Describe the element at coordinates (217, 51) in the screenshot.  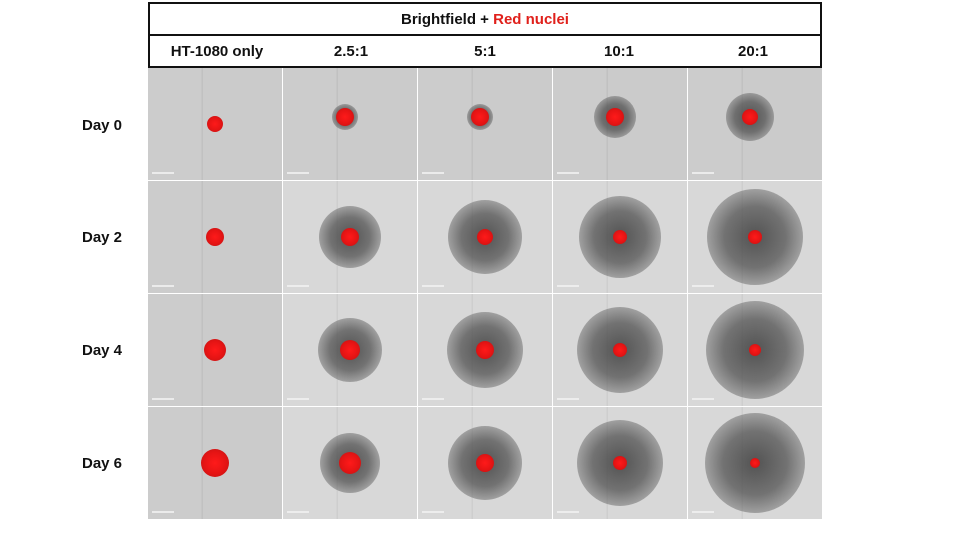
I see `column-header: HT-1080 only` at that location.